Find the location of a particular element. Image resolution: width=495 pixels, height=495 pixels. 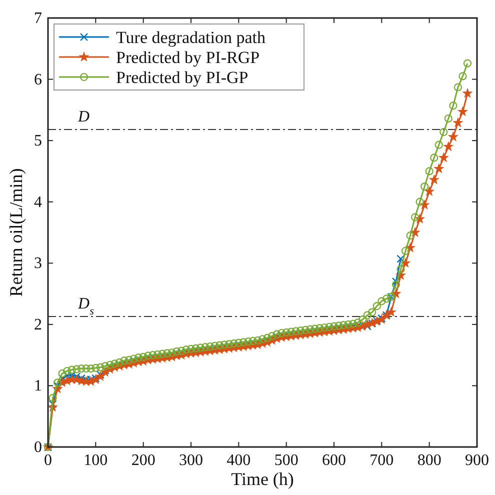

ref-line-label: D is located at coordinates (83, 117).